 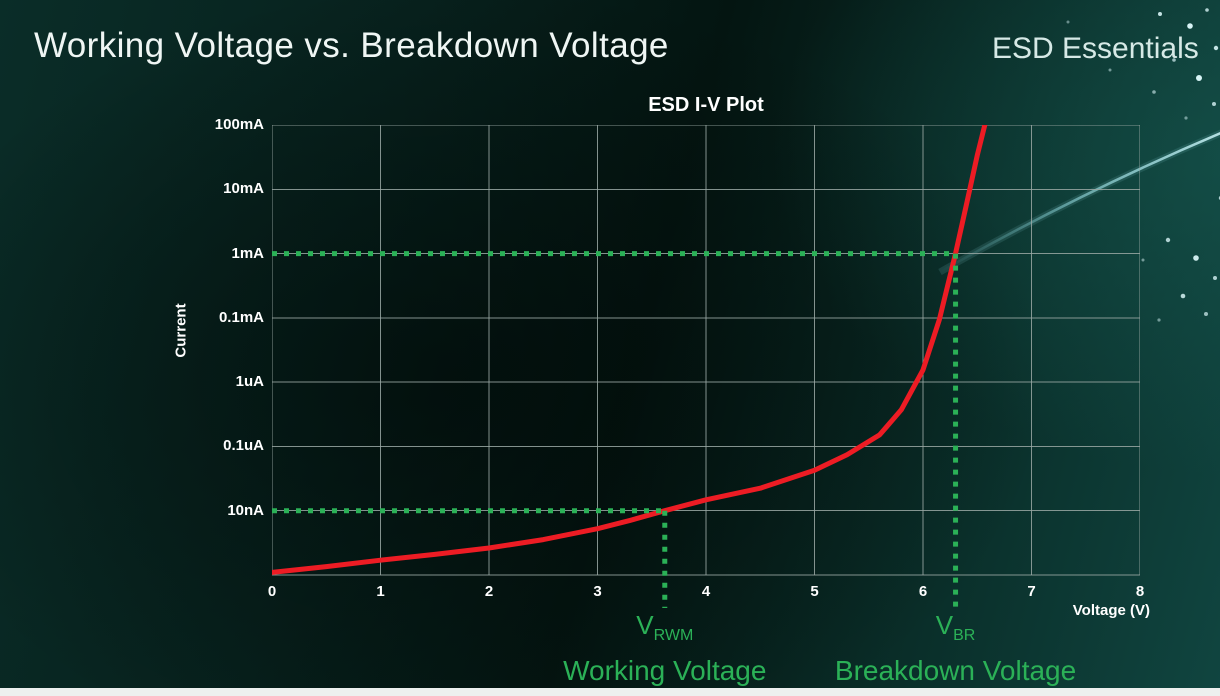 What do you see at coordinates (665, 671) in the screenshot?
I see `annotation-caption: Working Voltage` at bounding box center [665, 671].